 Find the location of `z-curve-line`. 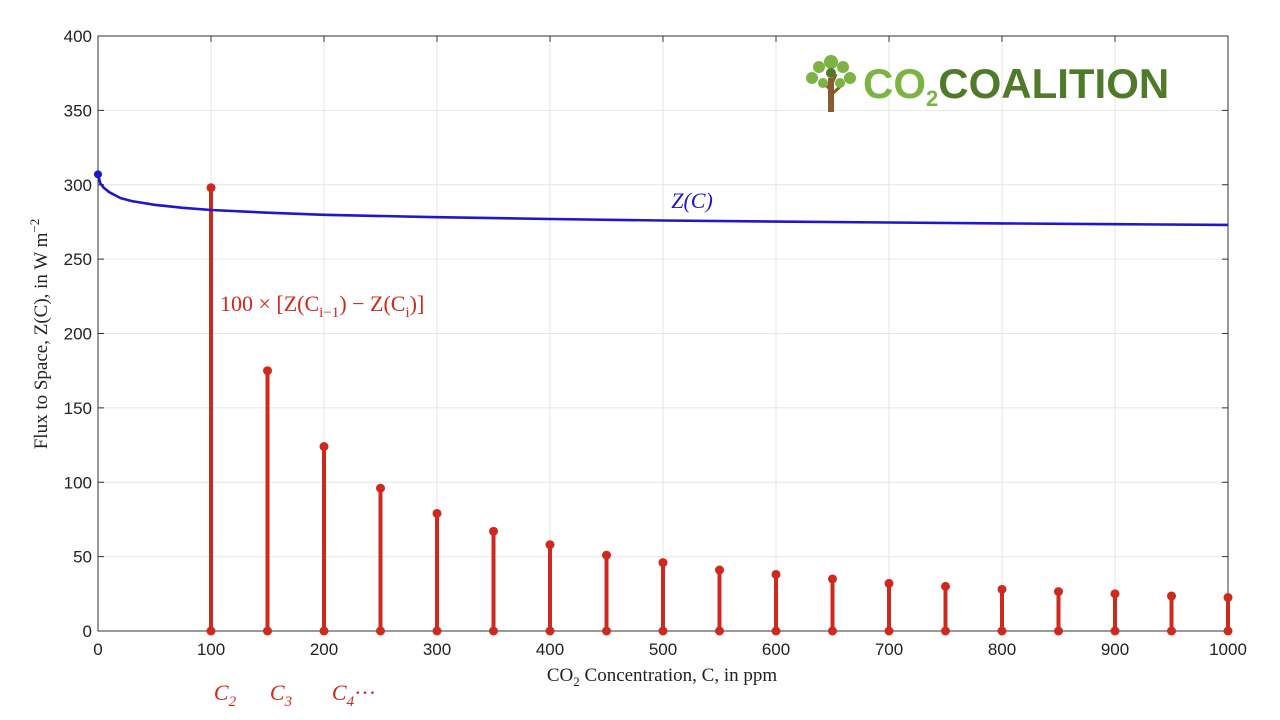

z-curve-line is located at coordinates (662, 200).